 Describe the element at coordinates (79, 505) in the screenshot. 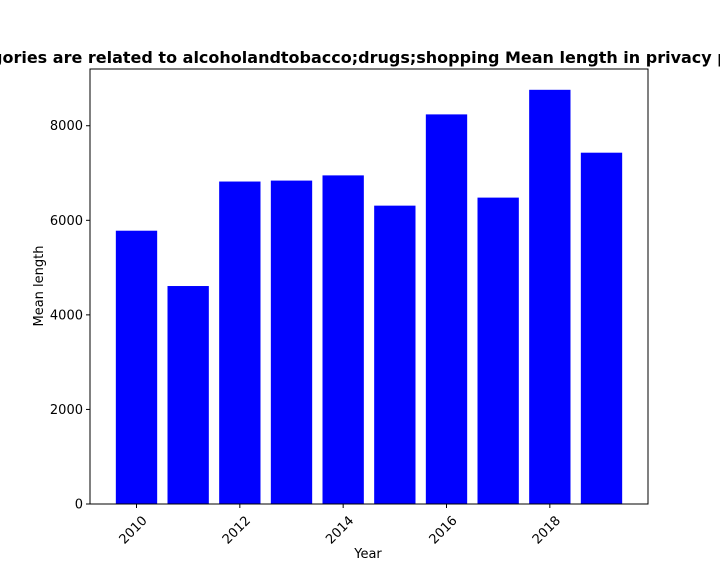

I see `y-tick-label: 0` at that location.